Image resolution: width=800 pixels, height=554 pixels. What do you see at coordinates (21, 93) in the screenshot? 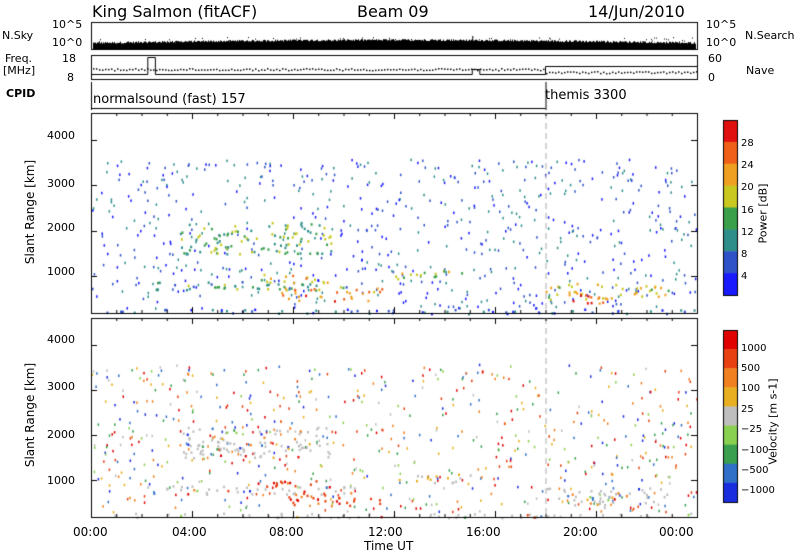
I see `cpid-label: CPID` at bounding box center [21, 93].